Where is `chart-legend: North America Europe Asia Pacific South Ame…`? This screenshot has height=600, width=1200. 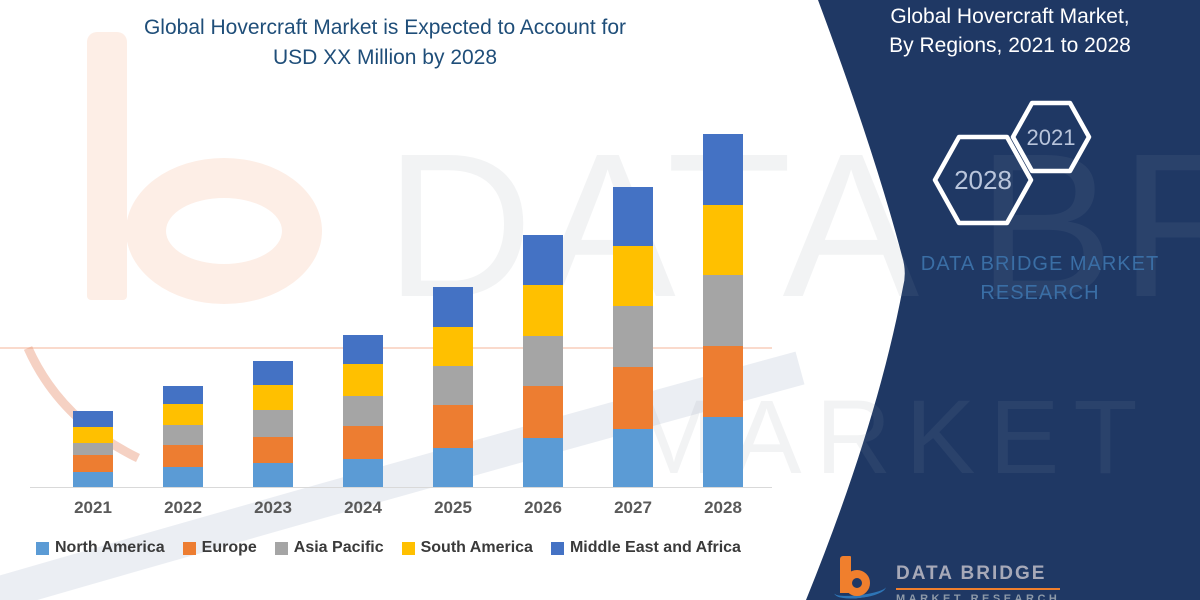
chart-legend: North America Europe Asia Pacific South Ame… is located at coordinates (388, 548).